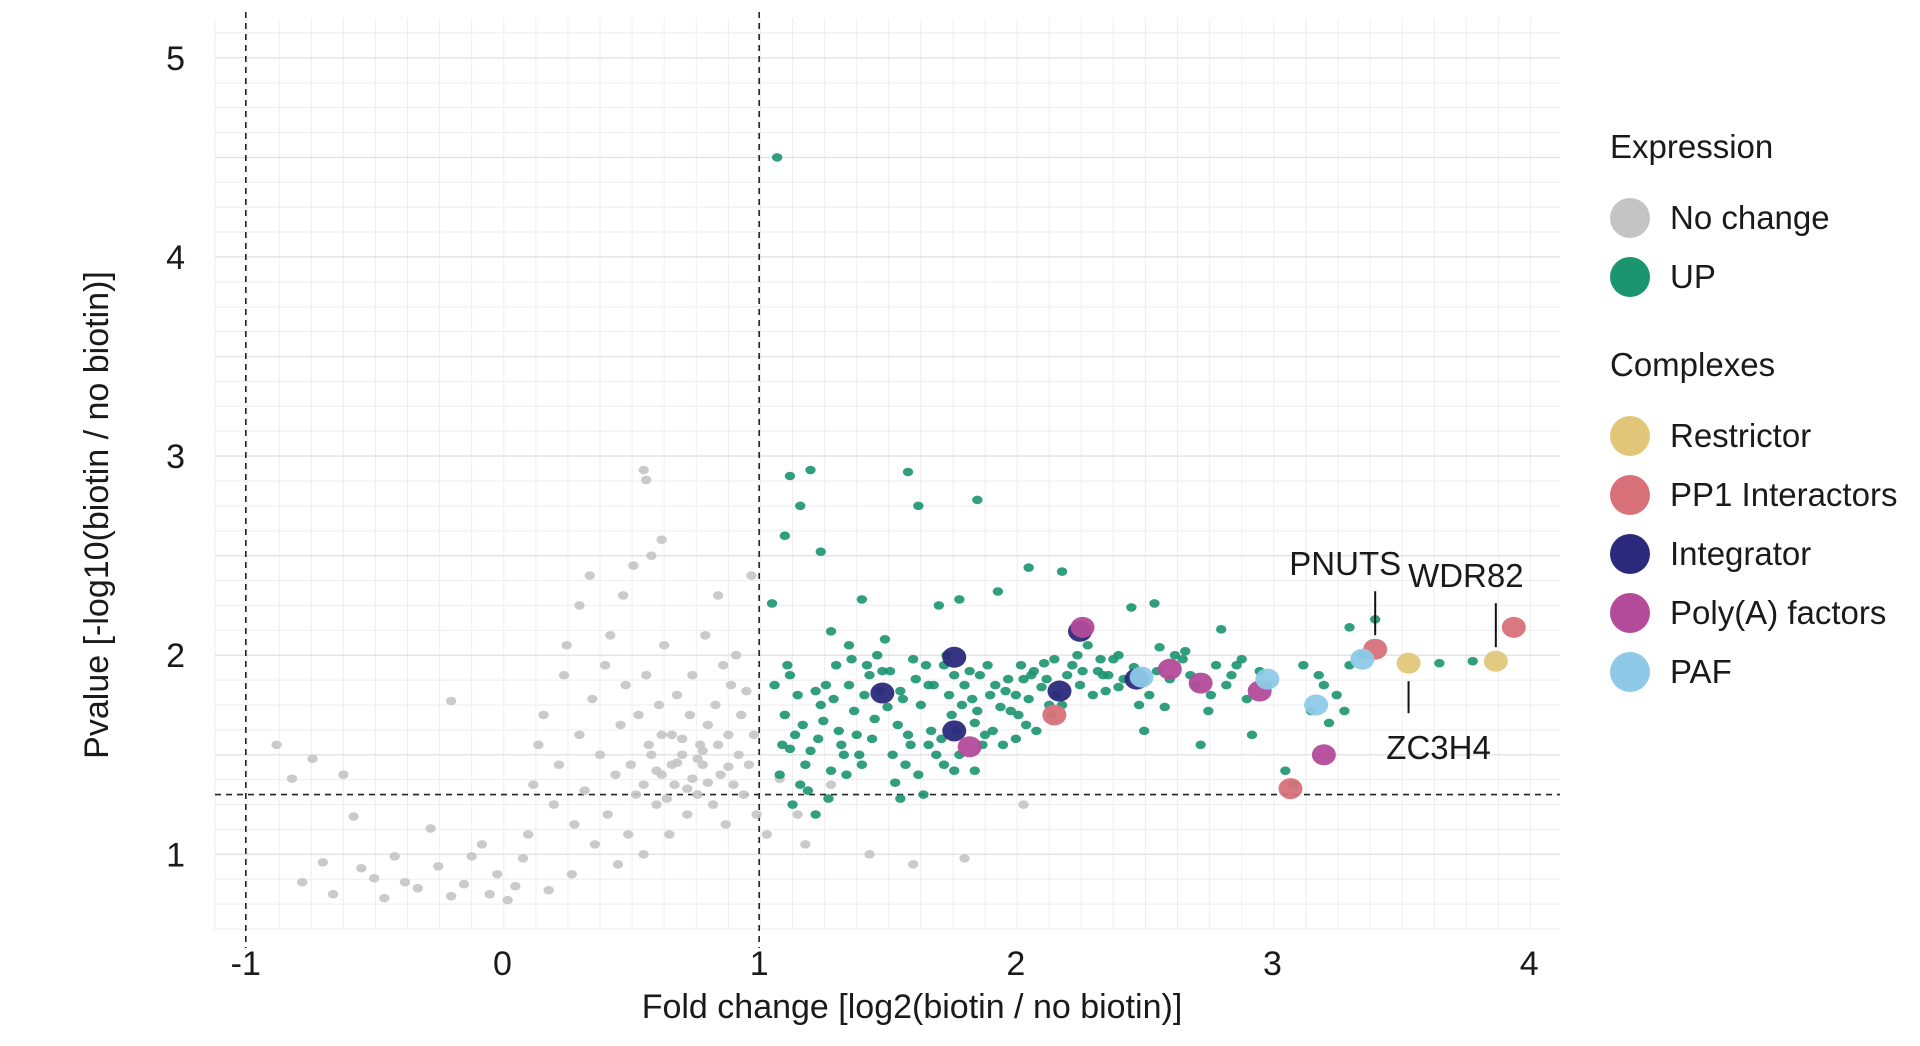  Describe the element at coordinates (246, 964) in the screenshot. I see `x-tick-label: -1` at that location.